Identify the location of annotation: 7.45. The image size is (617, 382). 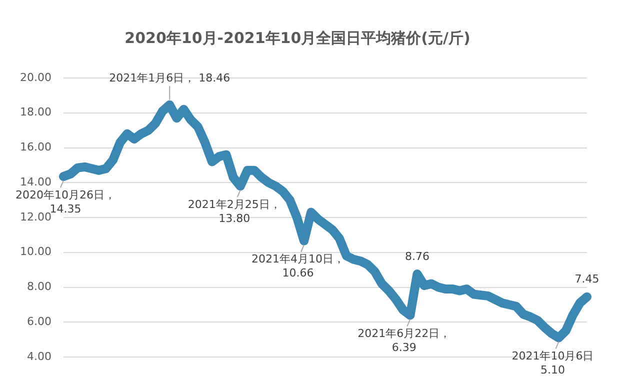
(587, 279).